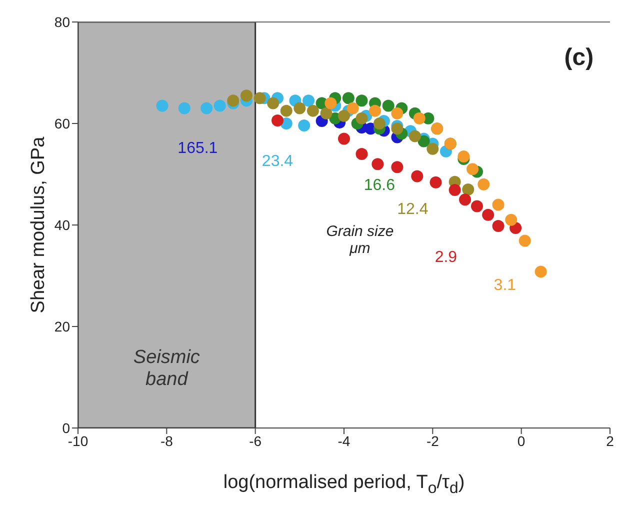  What do you see at coordinates (412, 209) in the screenshot?
I see `series-label: 12.4` at bounding box center [412, 209].